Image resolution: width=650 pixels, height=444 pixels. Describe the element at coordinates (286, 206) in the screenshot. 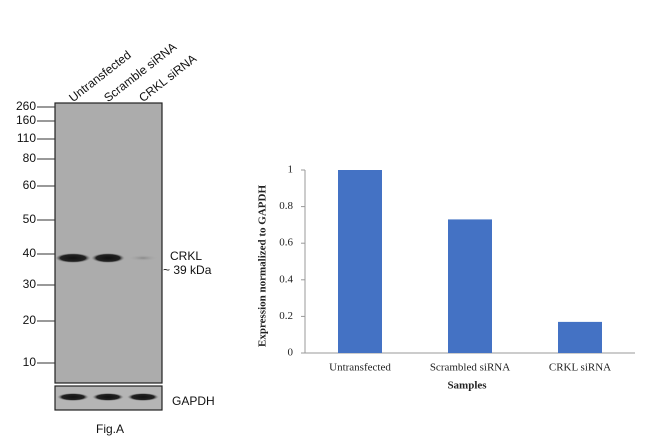

I see `y-tick-label: 0.8` at that location.